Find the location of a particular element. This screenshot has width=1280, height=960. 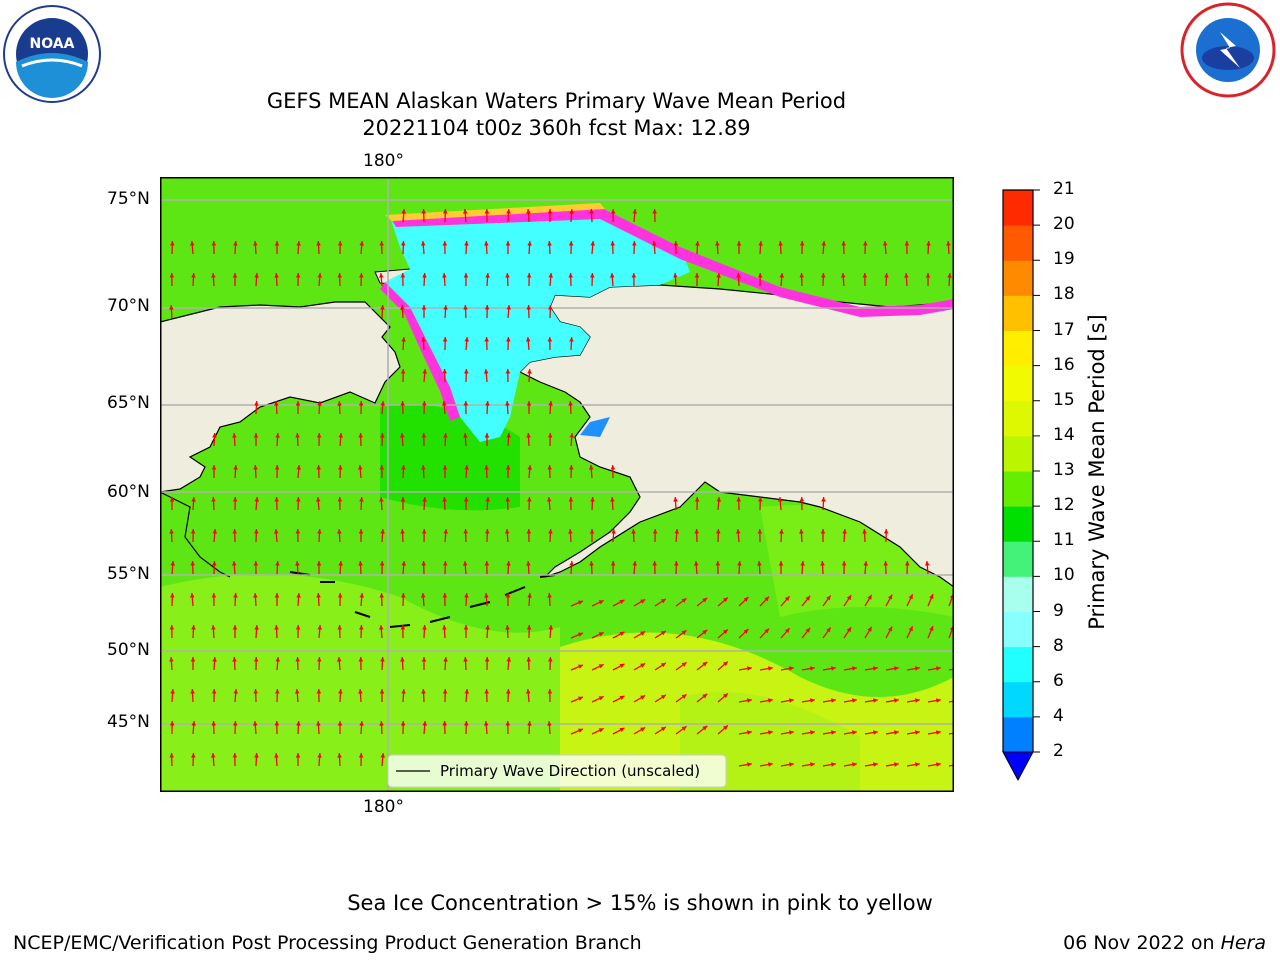

lat-label-75n: 75°N is located at coordinates (128, 199).